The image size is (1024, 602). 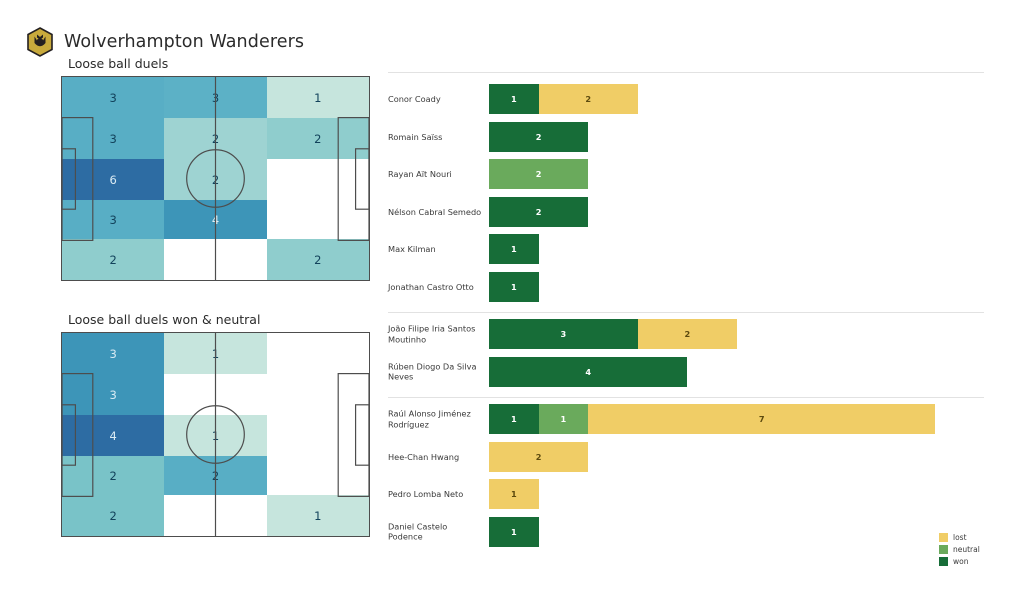 What do you see at coordinates (563, 419) in the screenshot?
I see `bar-segment-neutral: 1` at bounding box center [563, 419].